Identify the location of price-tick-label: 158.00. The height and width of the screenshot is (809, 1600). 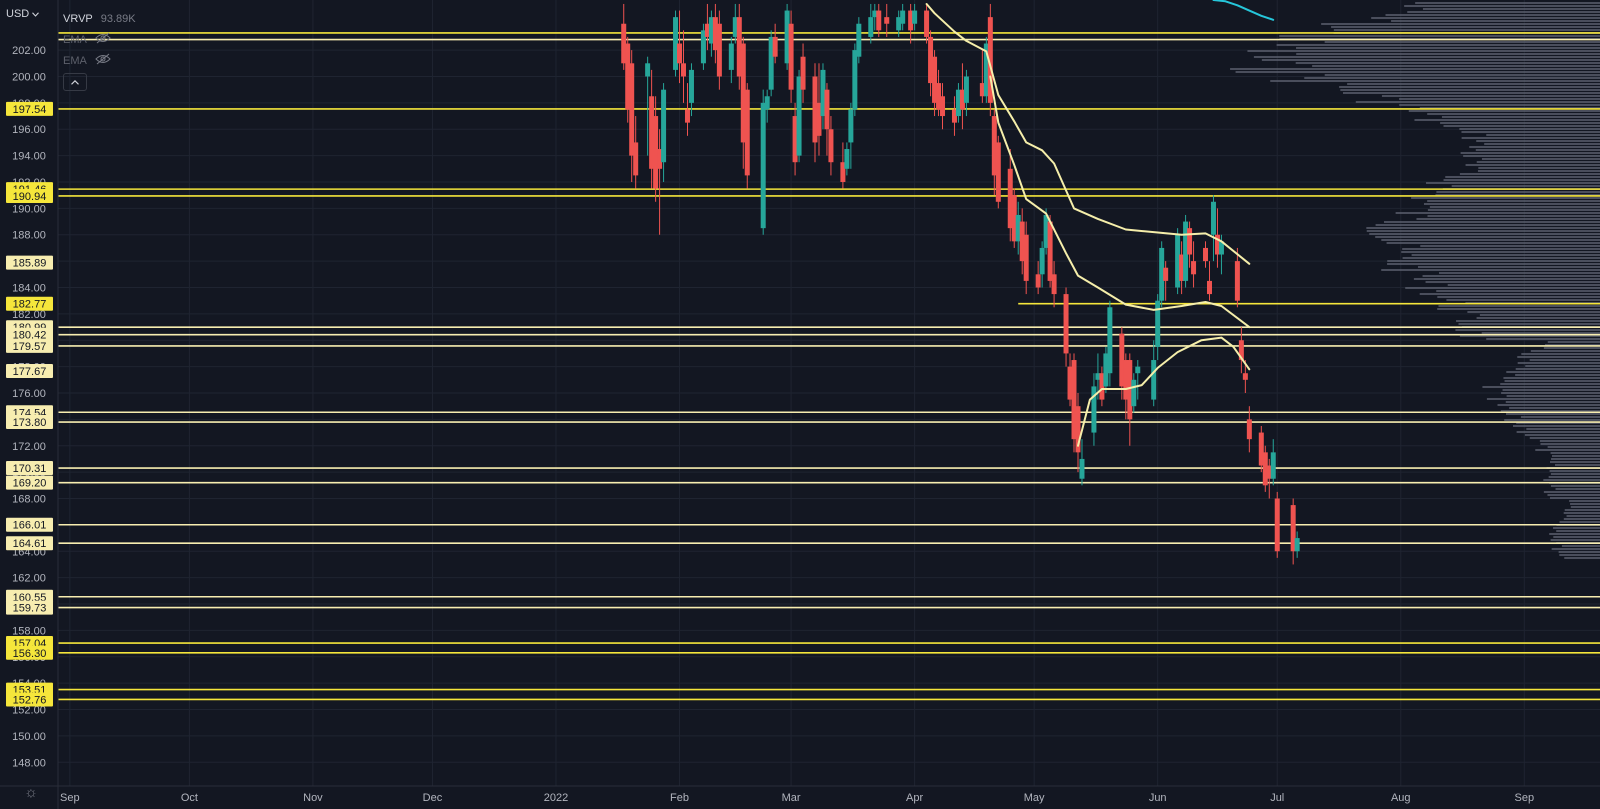
(29, 631).